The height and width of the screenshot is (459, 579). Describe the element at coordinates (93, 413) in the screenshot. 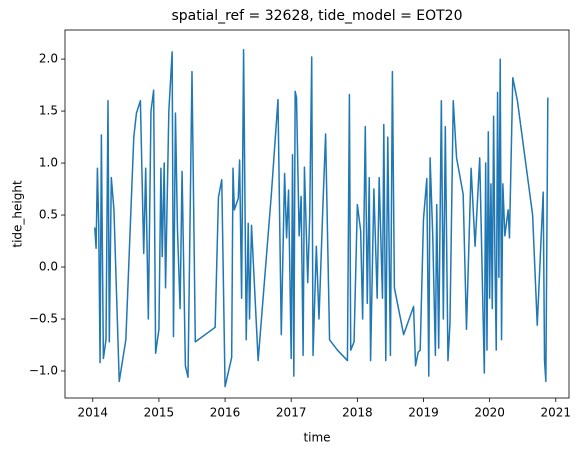

I see `x-tick-label: 2014` at that location.